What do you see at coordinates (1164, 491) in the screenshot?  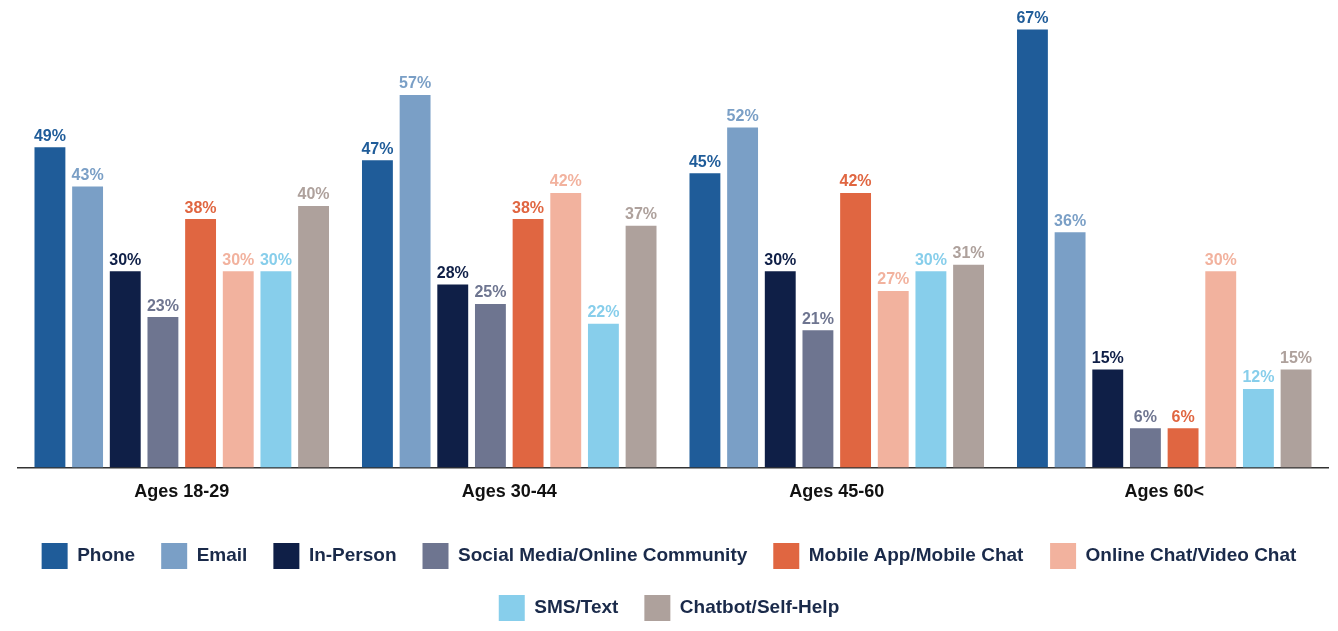 I see `x-tick-label: Ages 60<` at bounding box center [1164, 491].